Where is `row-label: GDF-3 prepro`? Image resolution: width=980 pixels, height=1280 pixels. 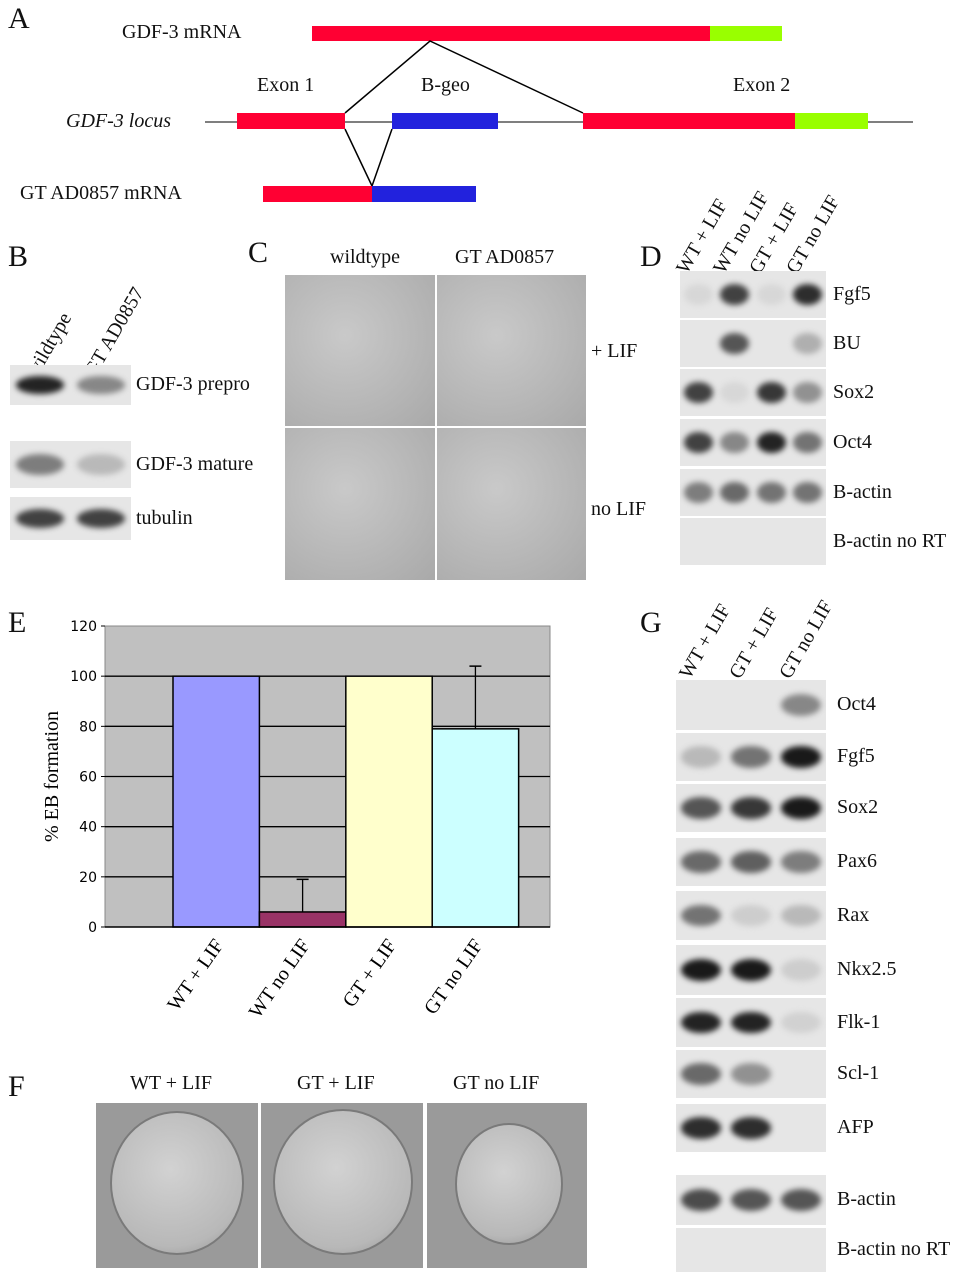
row-label: GDF-3 prepro is located at coordinates (193, 384).